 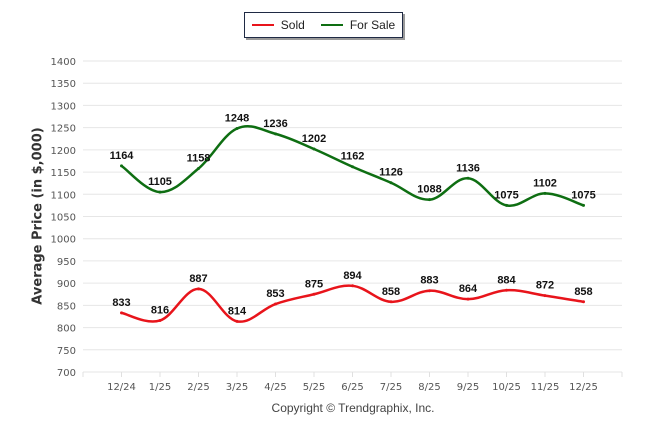 I want to click on y-tick-label: 1350, so click(x=63, y=84).